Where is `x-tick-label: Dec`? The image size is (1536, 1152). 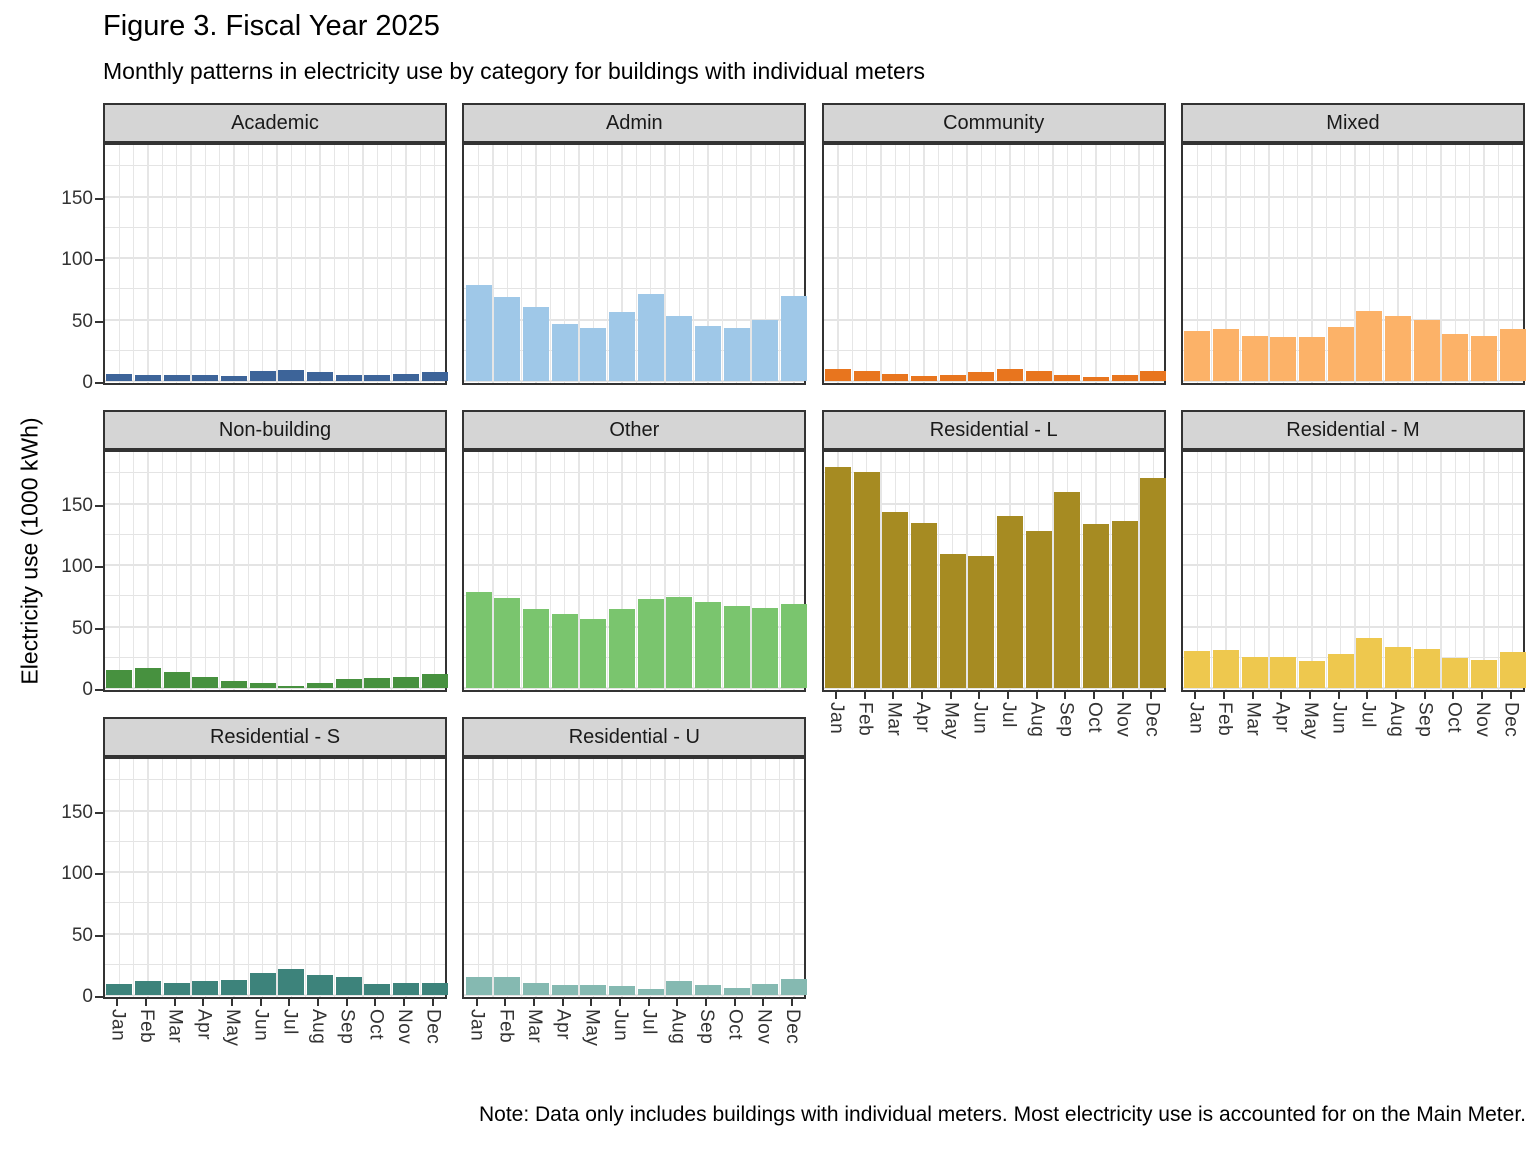
x-tick-label: Dec is located at coordinates (1152, 720).